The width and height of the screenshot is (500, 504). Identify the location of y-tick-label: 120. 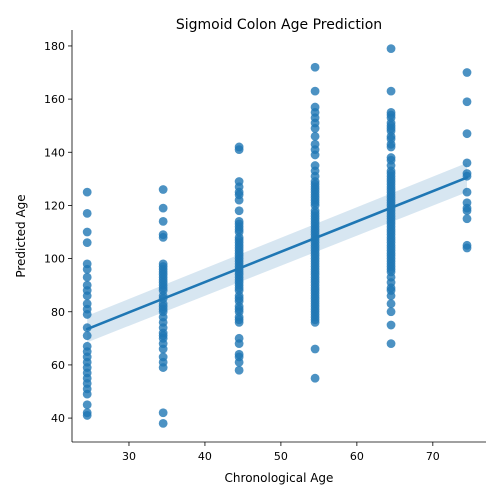
(54, 205).